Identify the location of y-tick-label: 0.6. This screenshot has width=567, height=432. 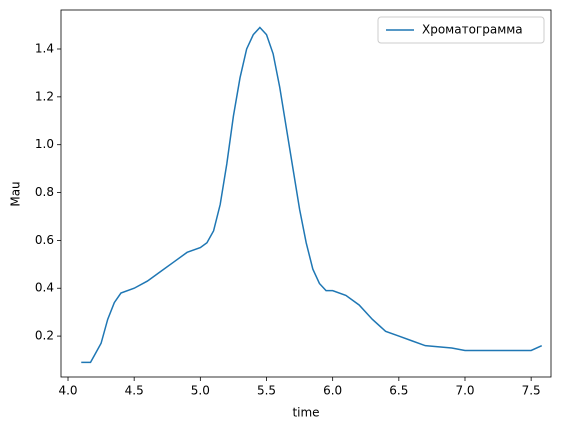
(44, 240).